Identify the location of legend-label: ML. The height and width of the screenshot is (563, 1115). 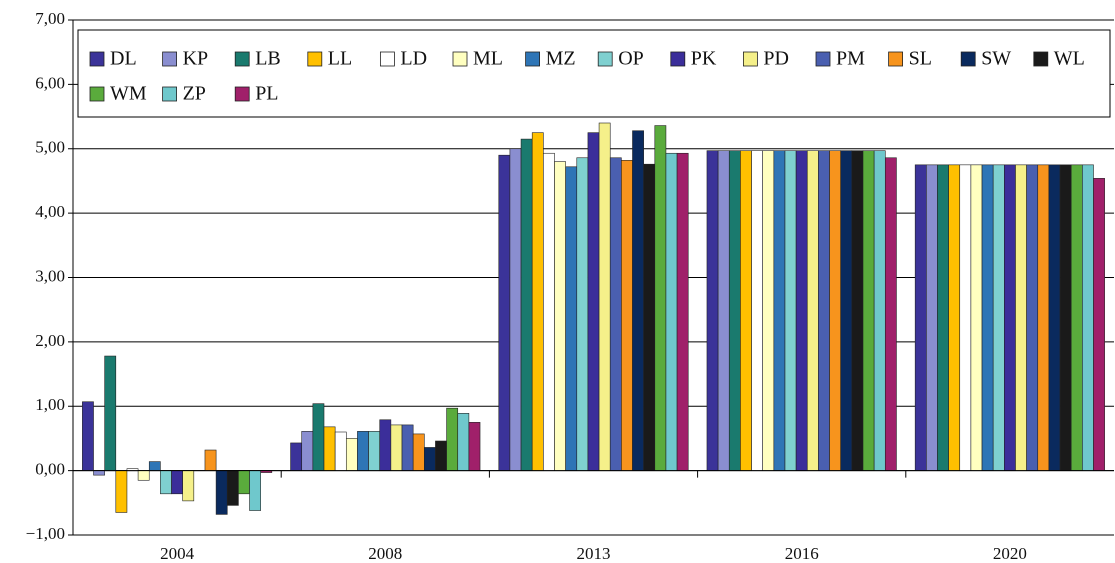
(488, 59).